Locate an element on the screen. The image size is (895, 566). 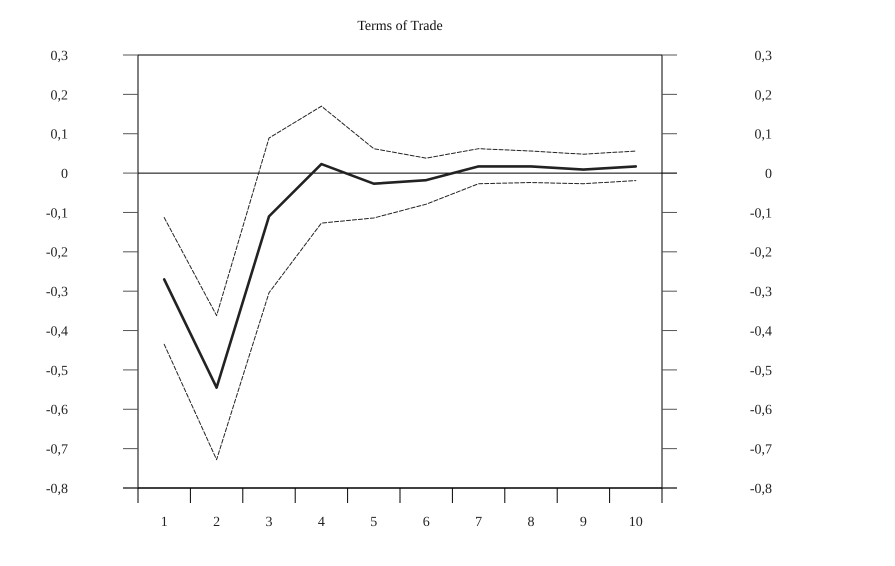
x-tick-label: 10 is located at coordinates (635, 522).